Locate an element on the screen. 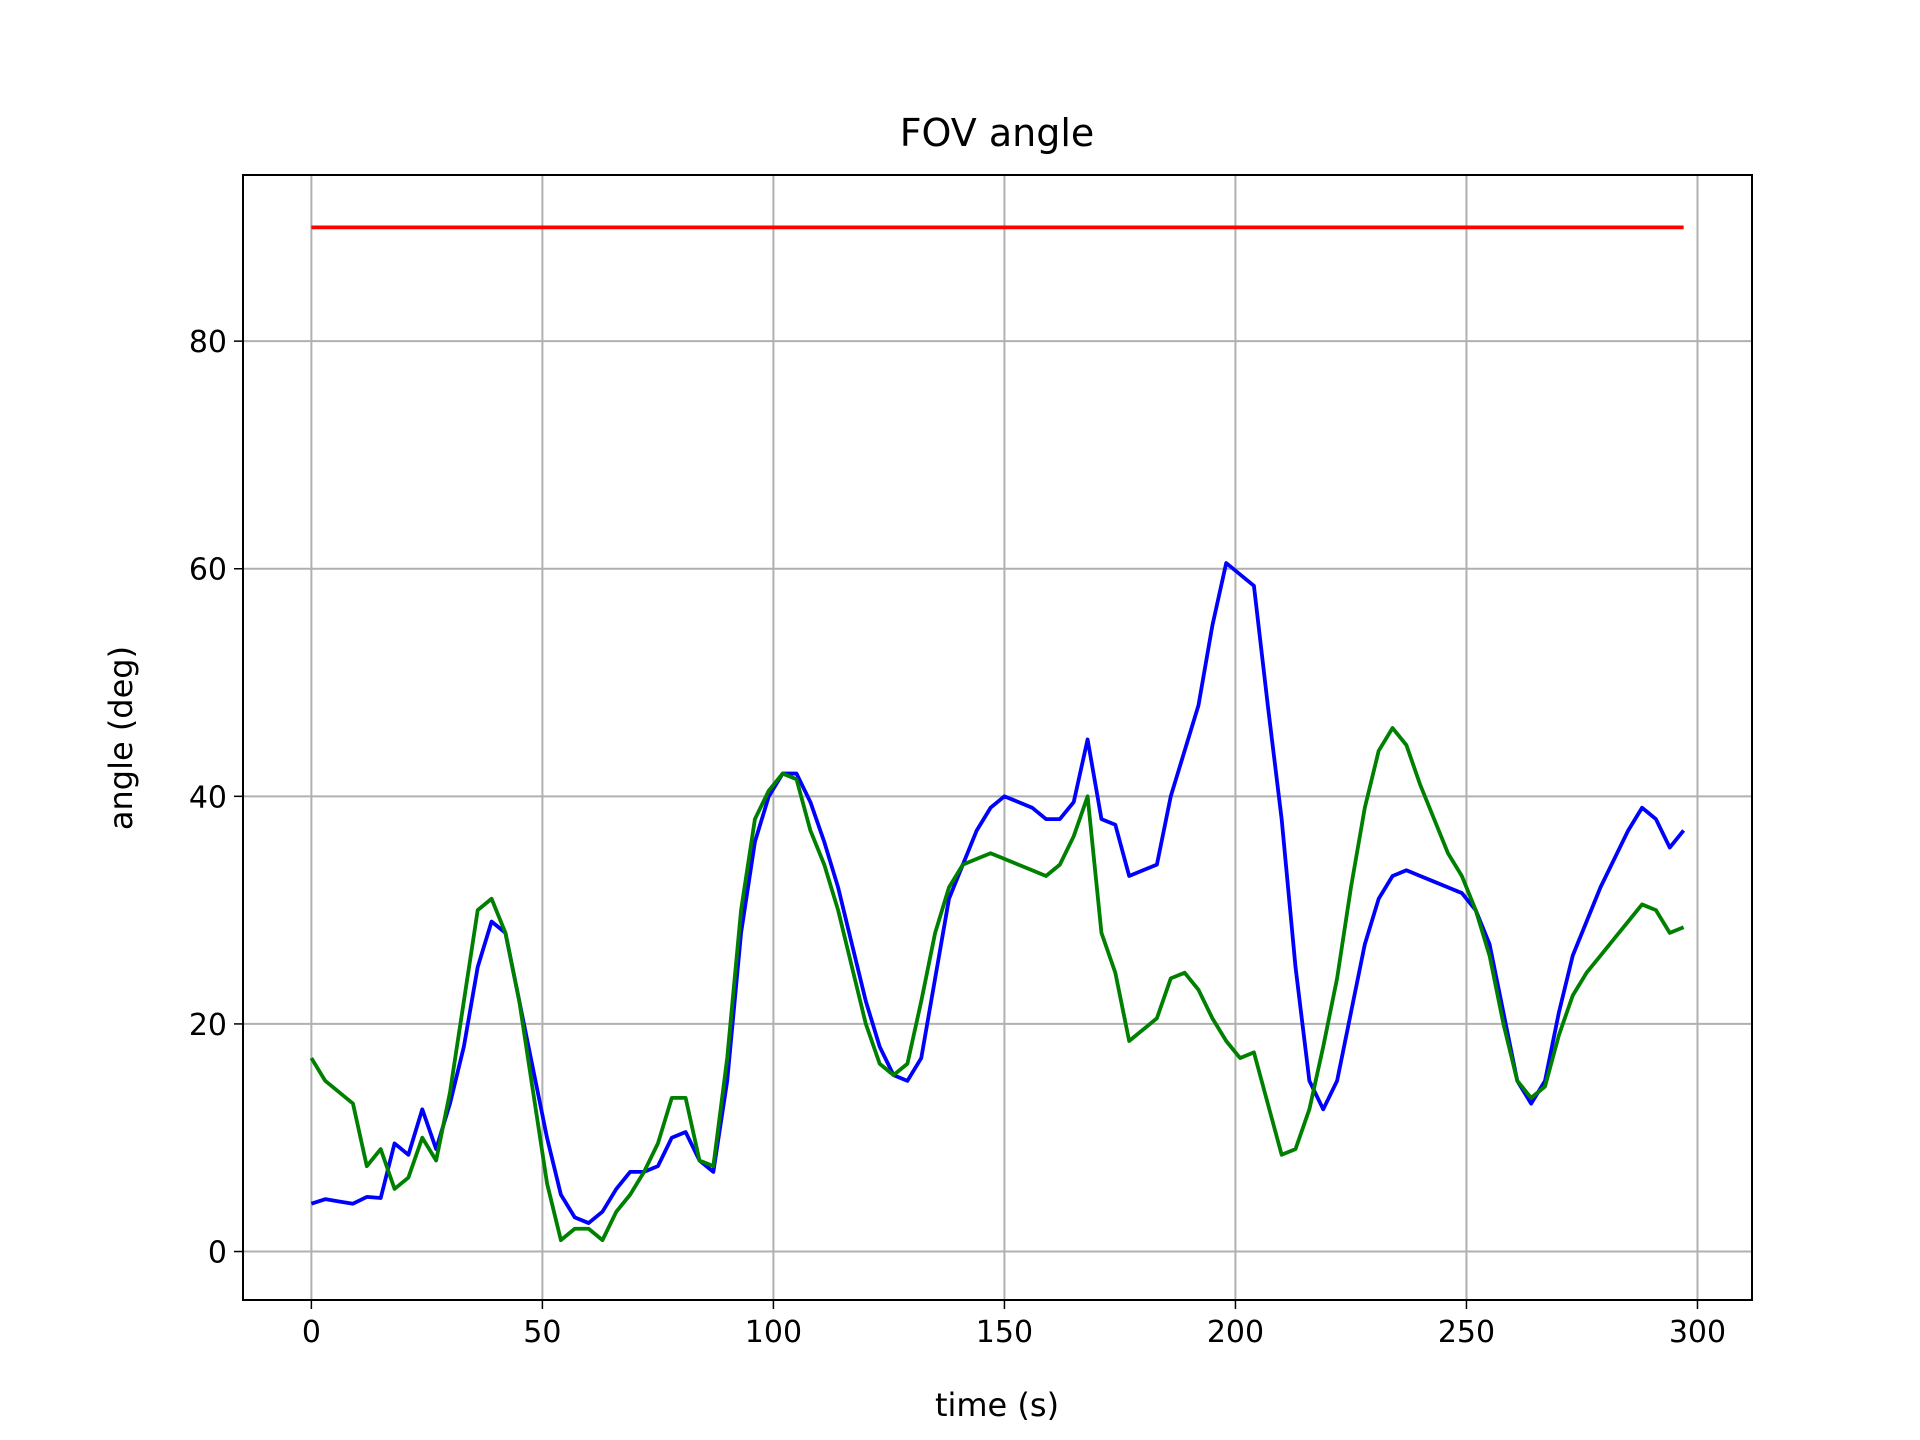  y-tick-label: 80 is located at coordinates (208, 342).